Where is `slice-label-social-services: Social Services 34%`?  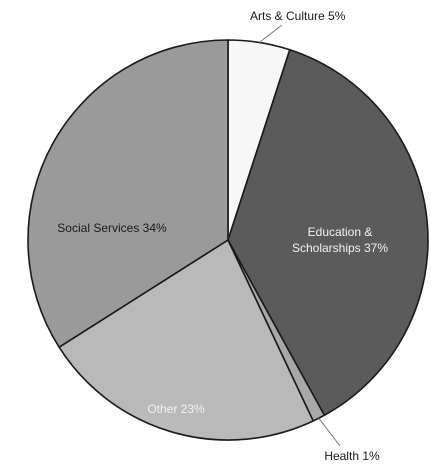
slice-label-social-services: Social Services 34% is located at coordinates (112, 228).